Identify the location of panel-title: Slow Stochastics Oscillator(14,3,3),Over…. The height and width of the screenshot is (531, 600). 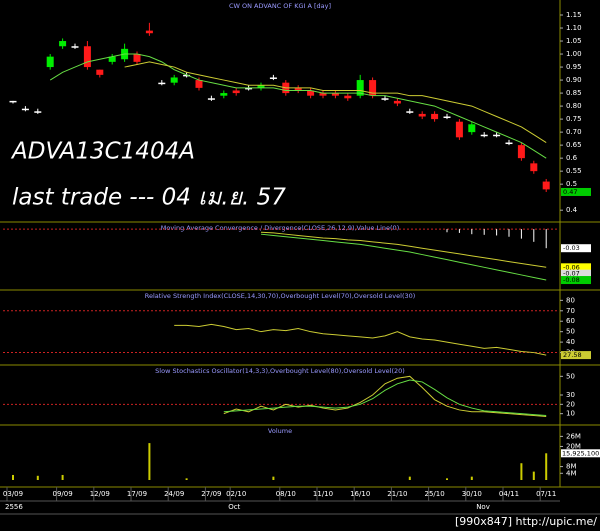
(280, 371).